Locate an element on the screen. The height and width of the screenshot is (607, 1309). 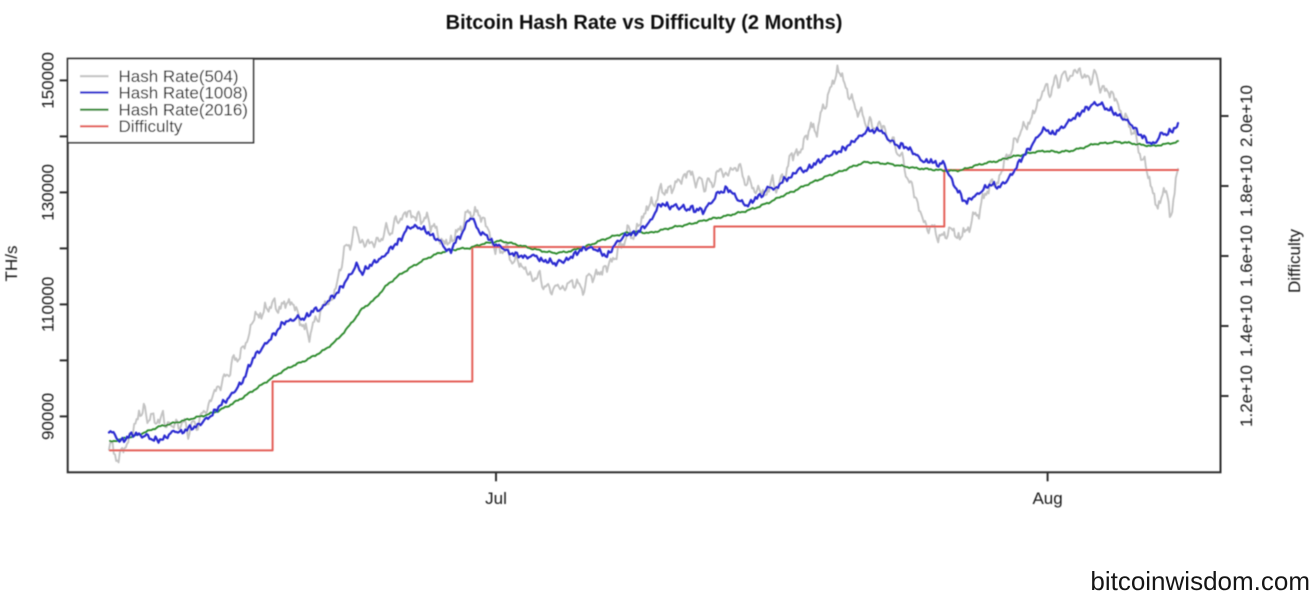
svg-text: Aug is located at coordinates (1047, 498).